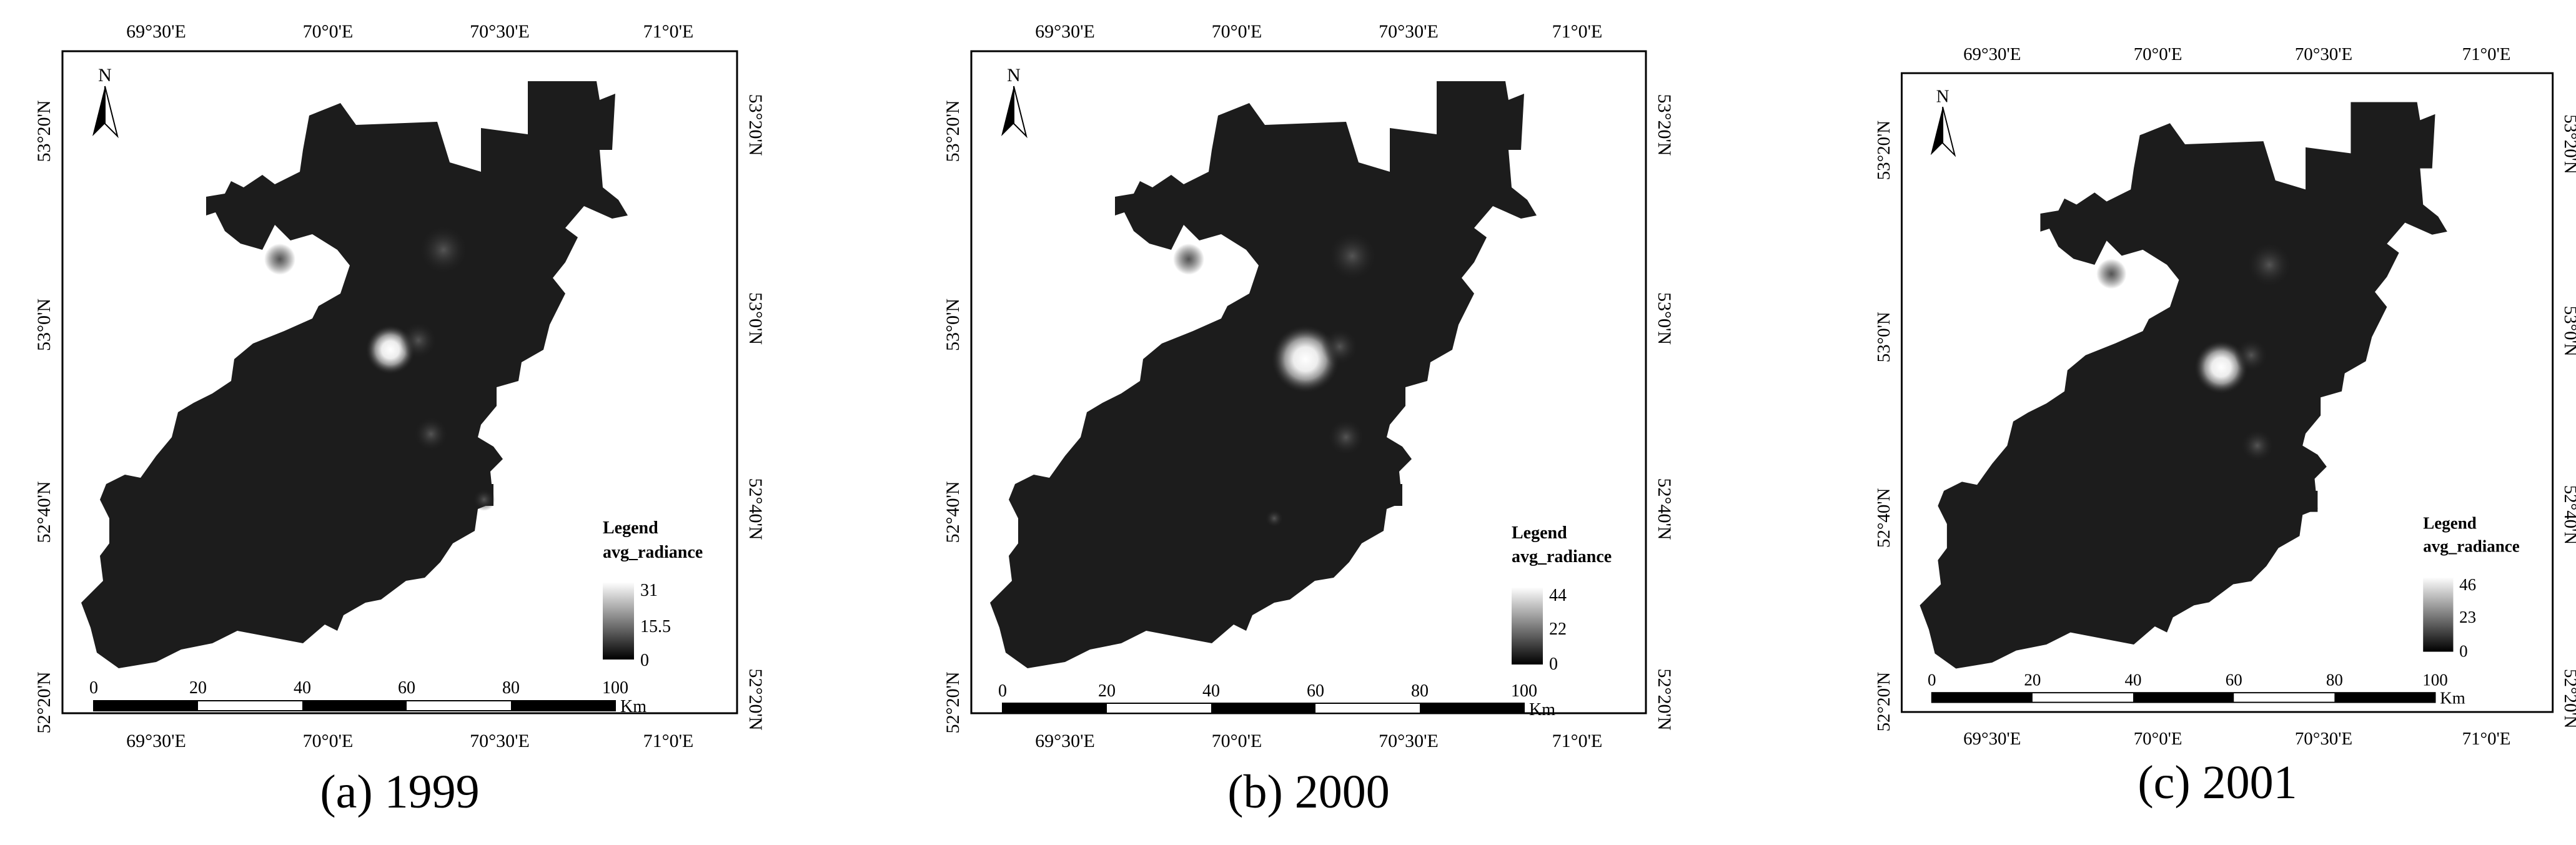 The image size is (2576, 845). Describe the element at coordinates (2467, 617) in the screenshot. I see `legend-mid: 23` at that location.